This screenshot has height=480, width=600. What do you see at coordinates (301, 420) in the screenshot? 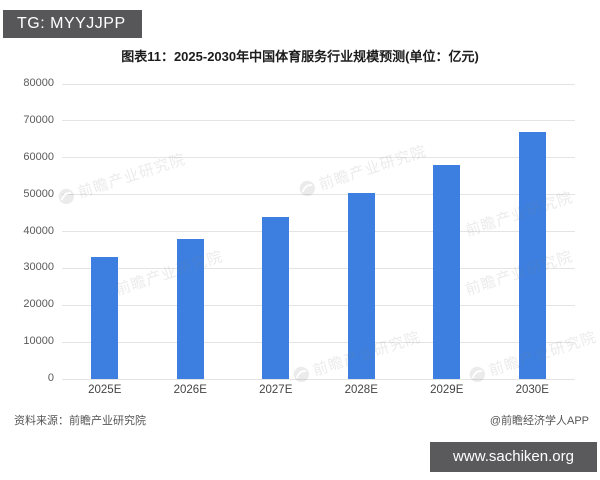
I see `footer: 资料来源：前瞻产业研究院 @前瞻经济学人APP` at bounding box center [301, 420].